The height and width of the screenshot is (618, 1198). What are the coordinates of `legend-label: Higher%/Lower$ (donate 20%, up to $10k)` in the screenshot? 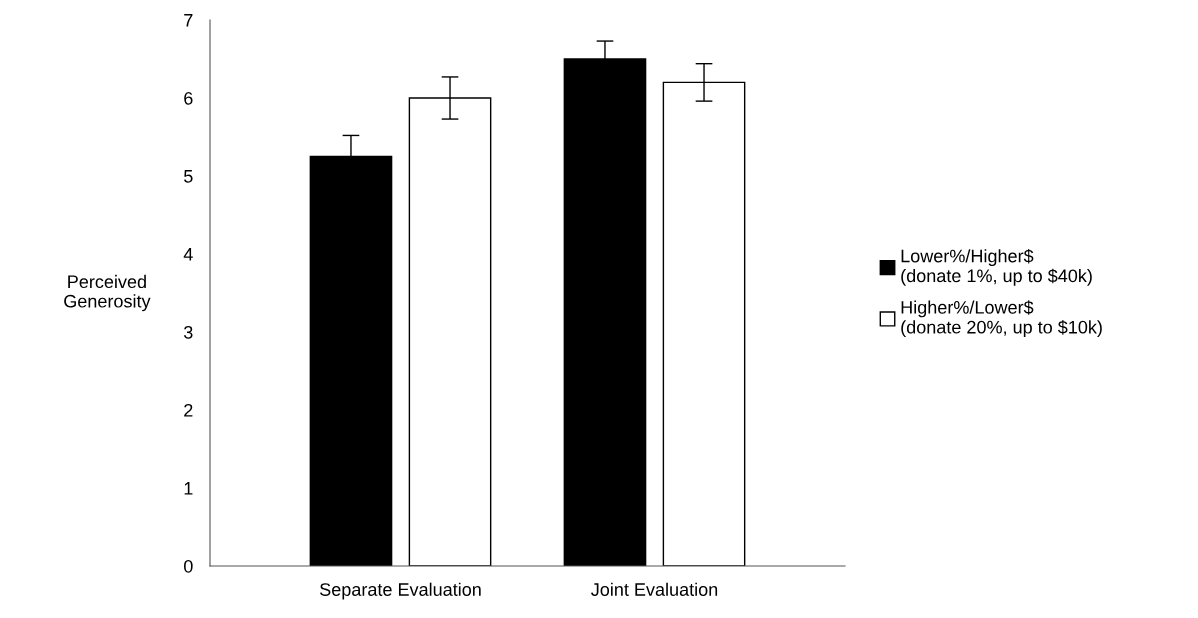 It's located at (1001, 319).